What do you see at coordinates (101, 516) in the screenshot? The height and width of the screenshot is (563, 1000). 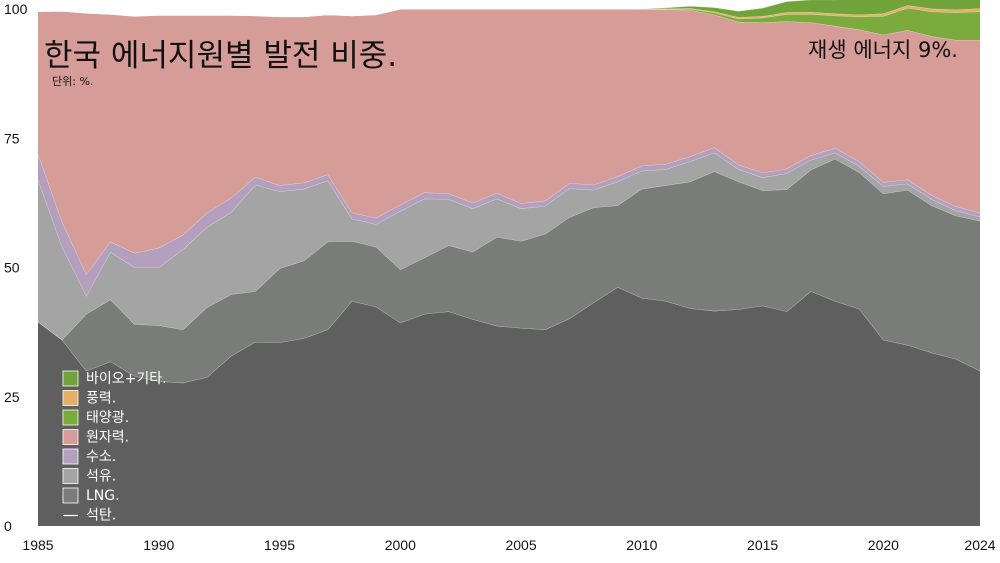 I see `legend-label: 석탄.` at bounding box center [101, 516].